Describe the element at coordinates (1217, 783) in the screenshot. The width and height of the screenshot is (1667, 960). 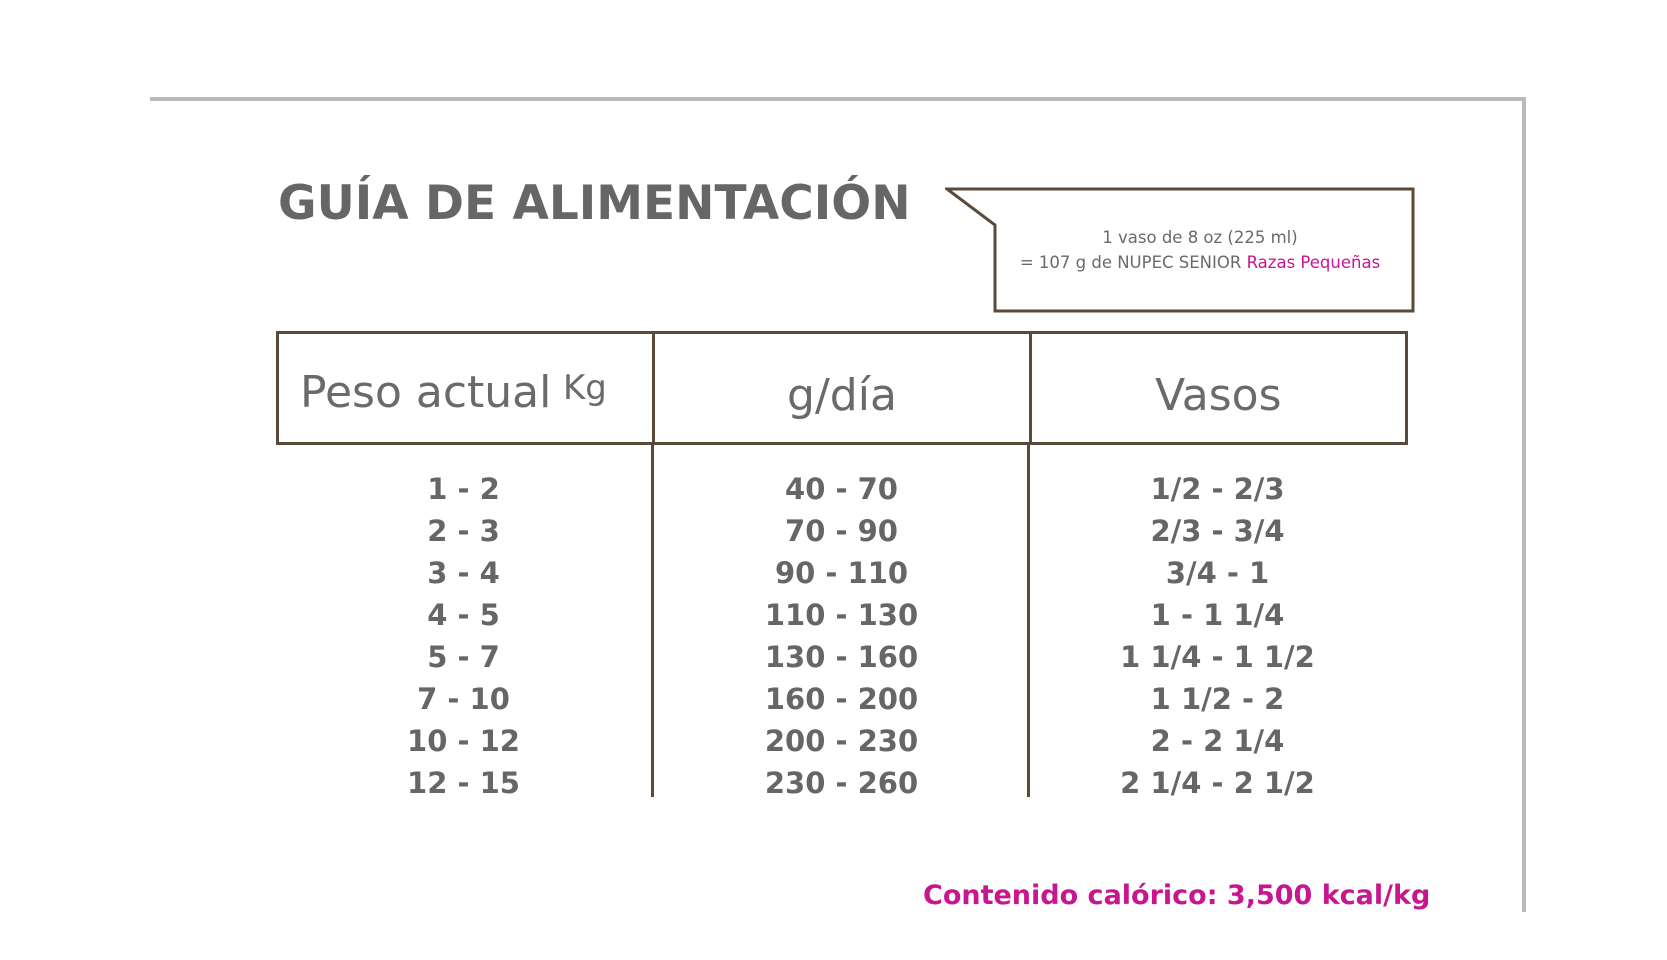
I see `cell-vasos: 2 1/4 - 2 1/2` at that location.